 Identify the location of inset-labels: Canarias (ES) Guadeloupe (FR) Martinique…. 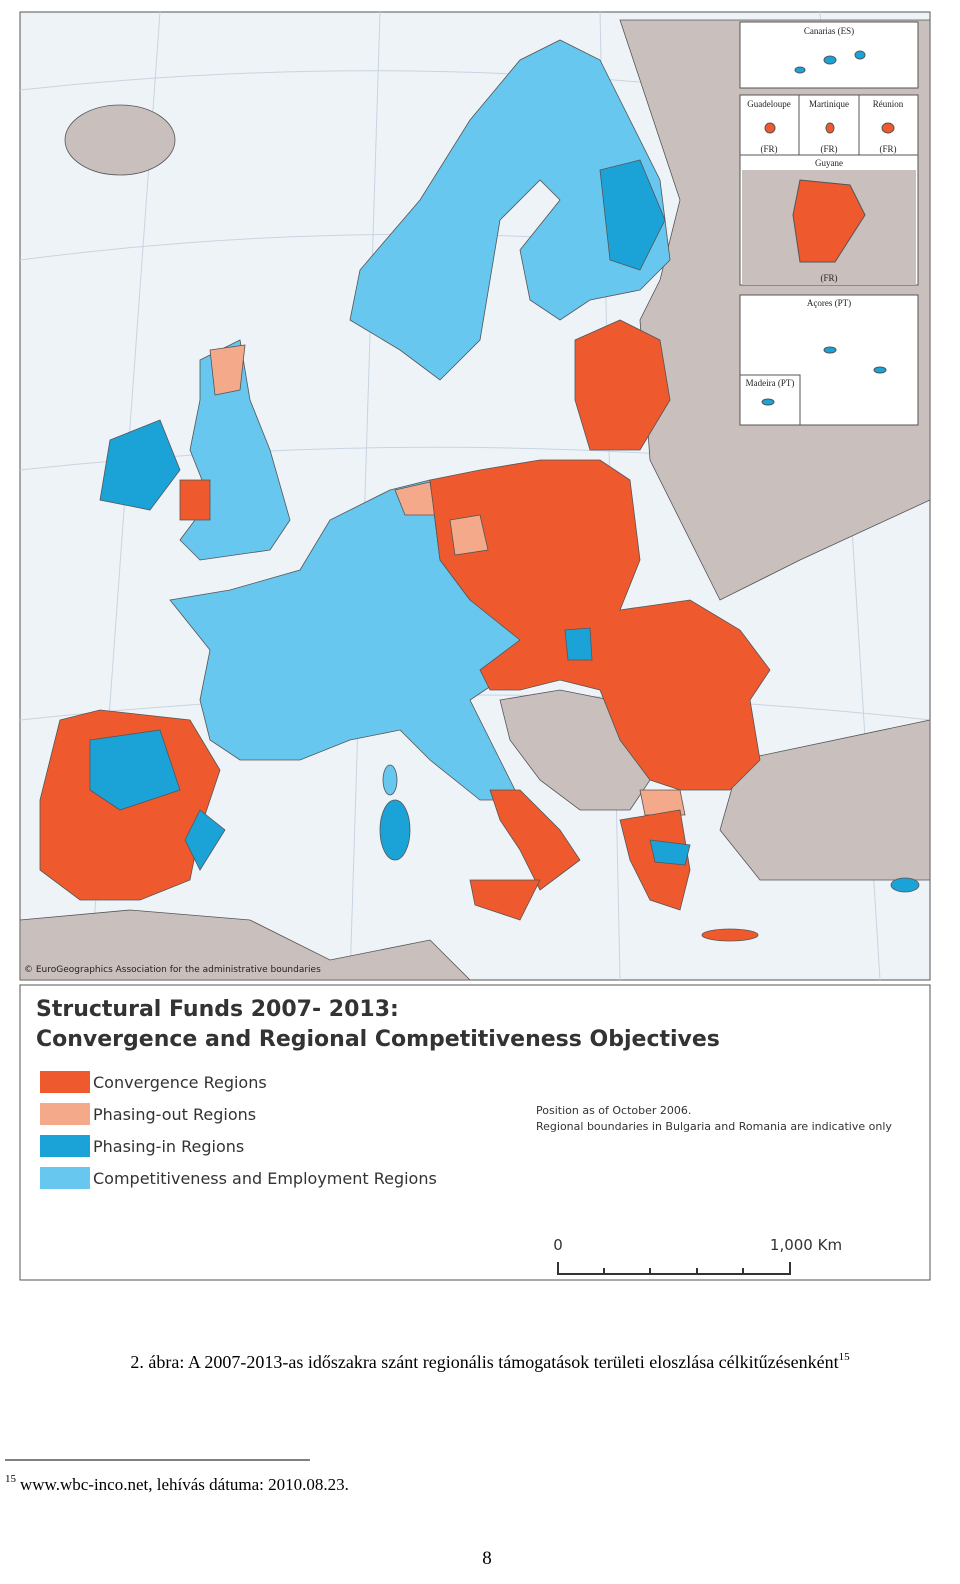
(825, 207).